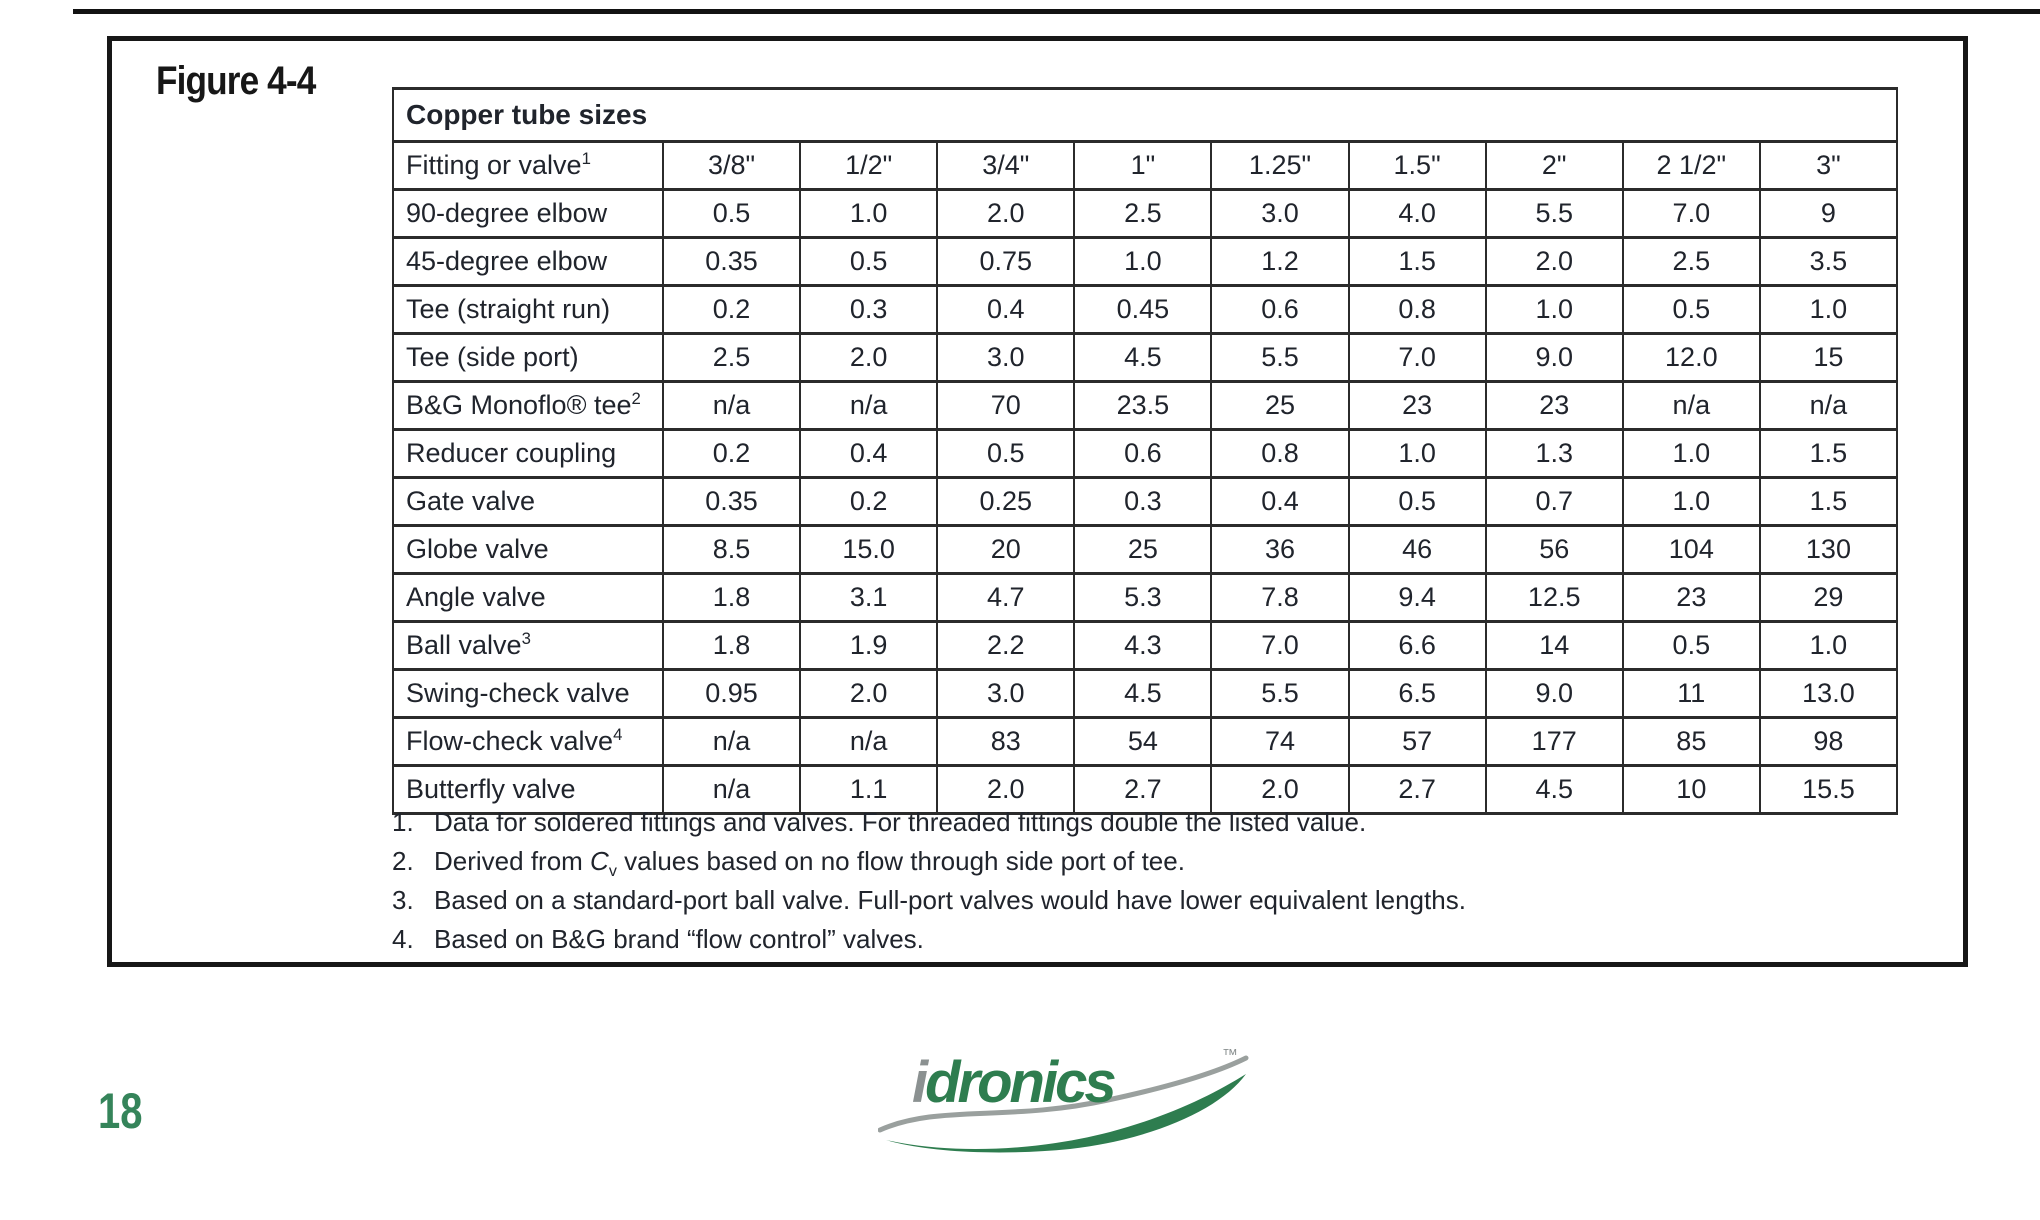 This screenshot has height=1220, width=2040. Describe the element at coordinates (403, 861) in the screenshot. I see `footnote-number: 2.` at that location.